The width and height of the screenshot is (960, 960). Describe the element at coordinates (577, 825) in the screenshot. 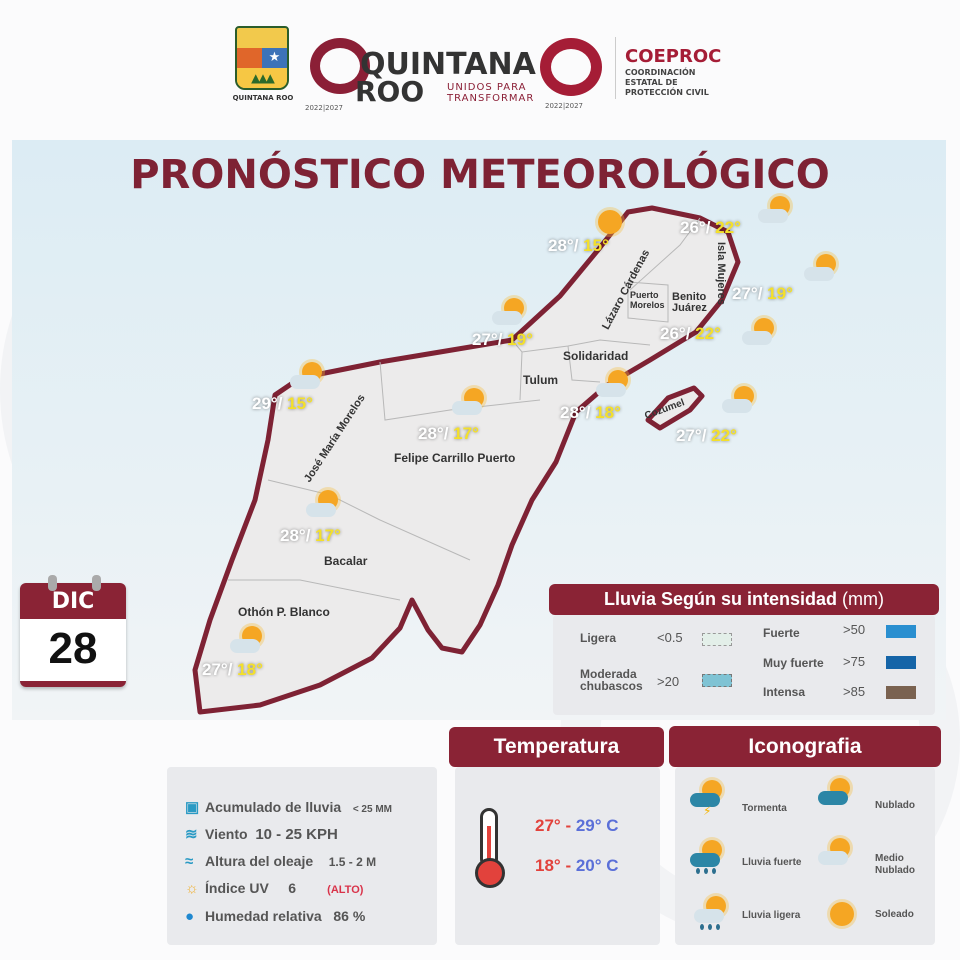

I see `max-temp-range: 27° - 29° C` at that location.